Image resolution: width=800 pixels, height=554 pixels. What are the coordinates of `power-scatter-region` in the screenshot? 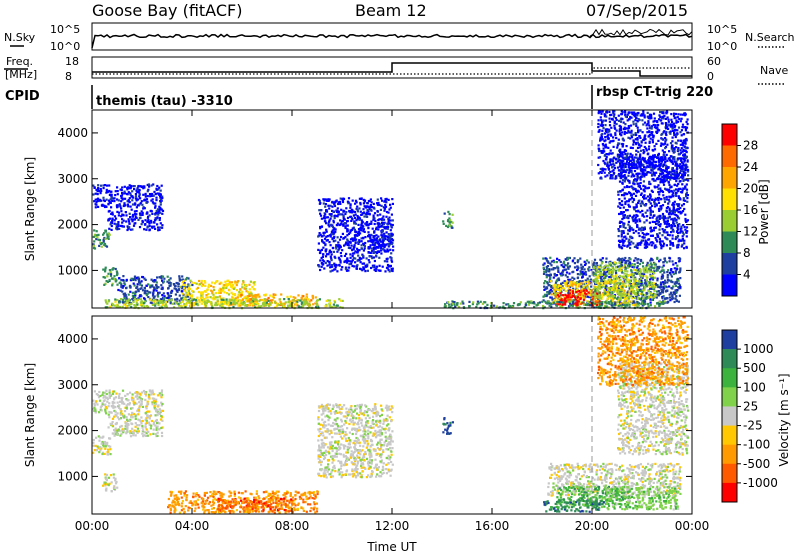 It's located at (643, 145).